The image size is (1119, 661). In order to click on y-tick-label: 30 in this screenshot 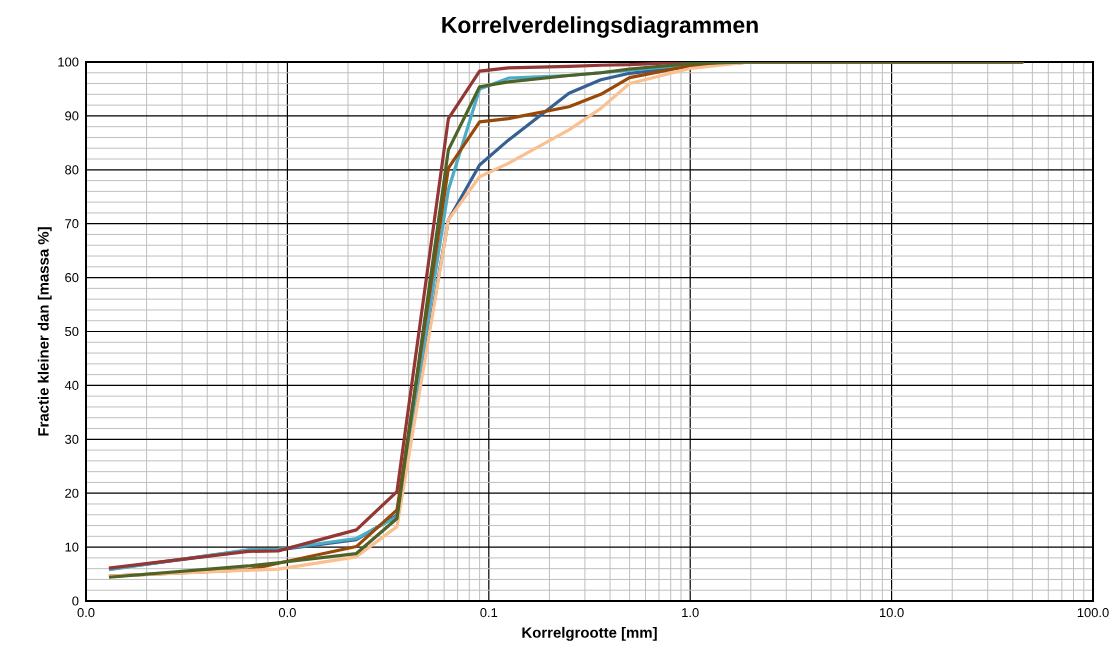, I will do `click(72, 439)`.